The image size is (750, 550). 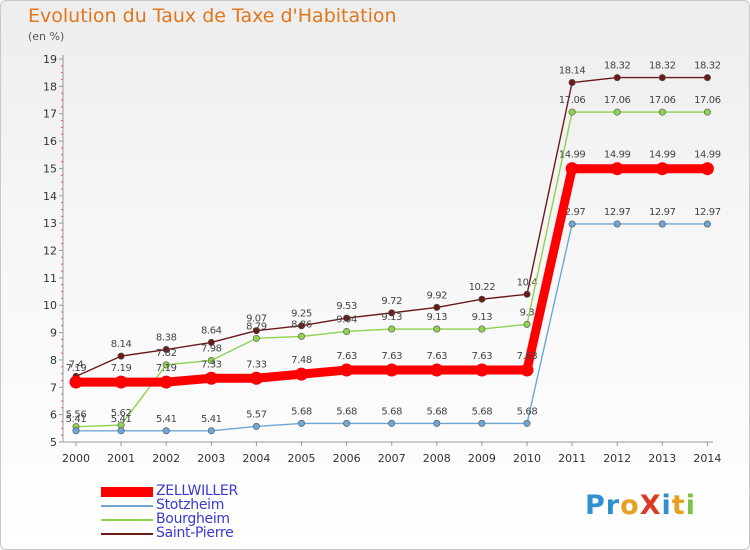 I want to click on data-label: 7.33, so click(x=211, y=364).